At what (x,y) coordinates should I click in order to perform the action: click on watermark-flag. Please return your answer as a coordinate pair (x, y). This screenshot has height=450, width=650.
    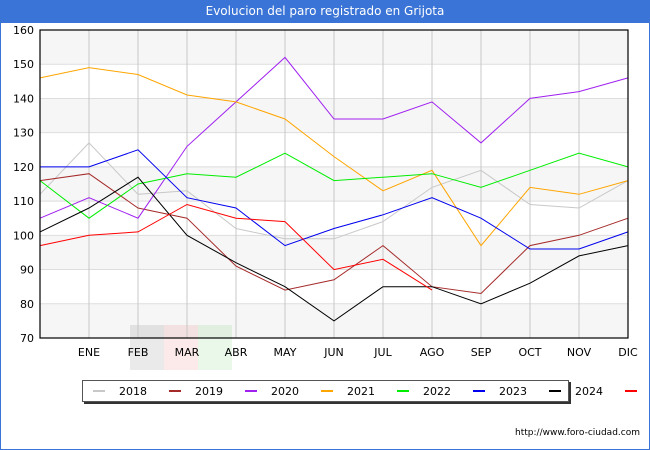
    Looking at the image, I should click on (181, 347).